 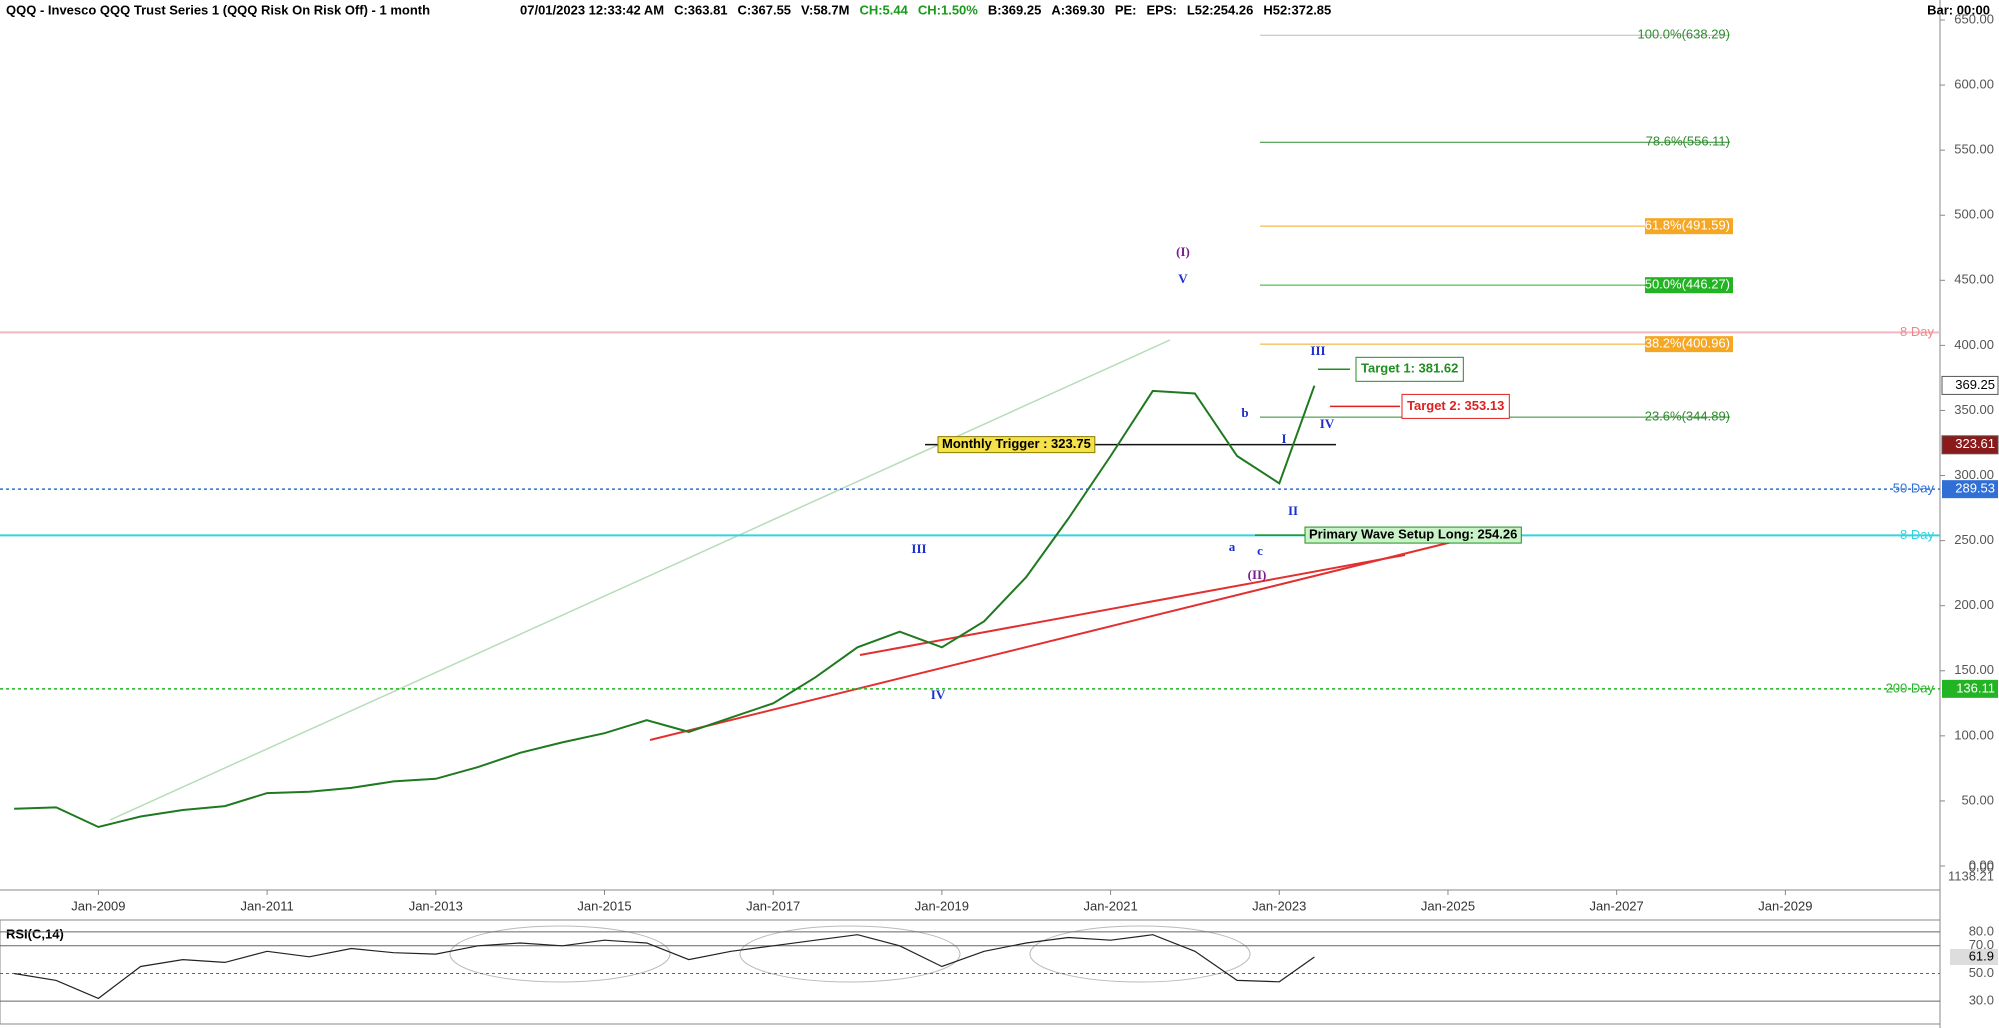 I want to click on rsi-label: RSI(C,14), so click(x=35, y=933).